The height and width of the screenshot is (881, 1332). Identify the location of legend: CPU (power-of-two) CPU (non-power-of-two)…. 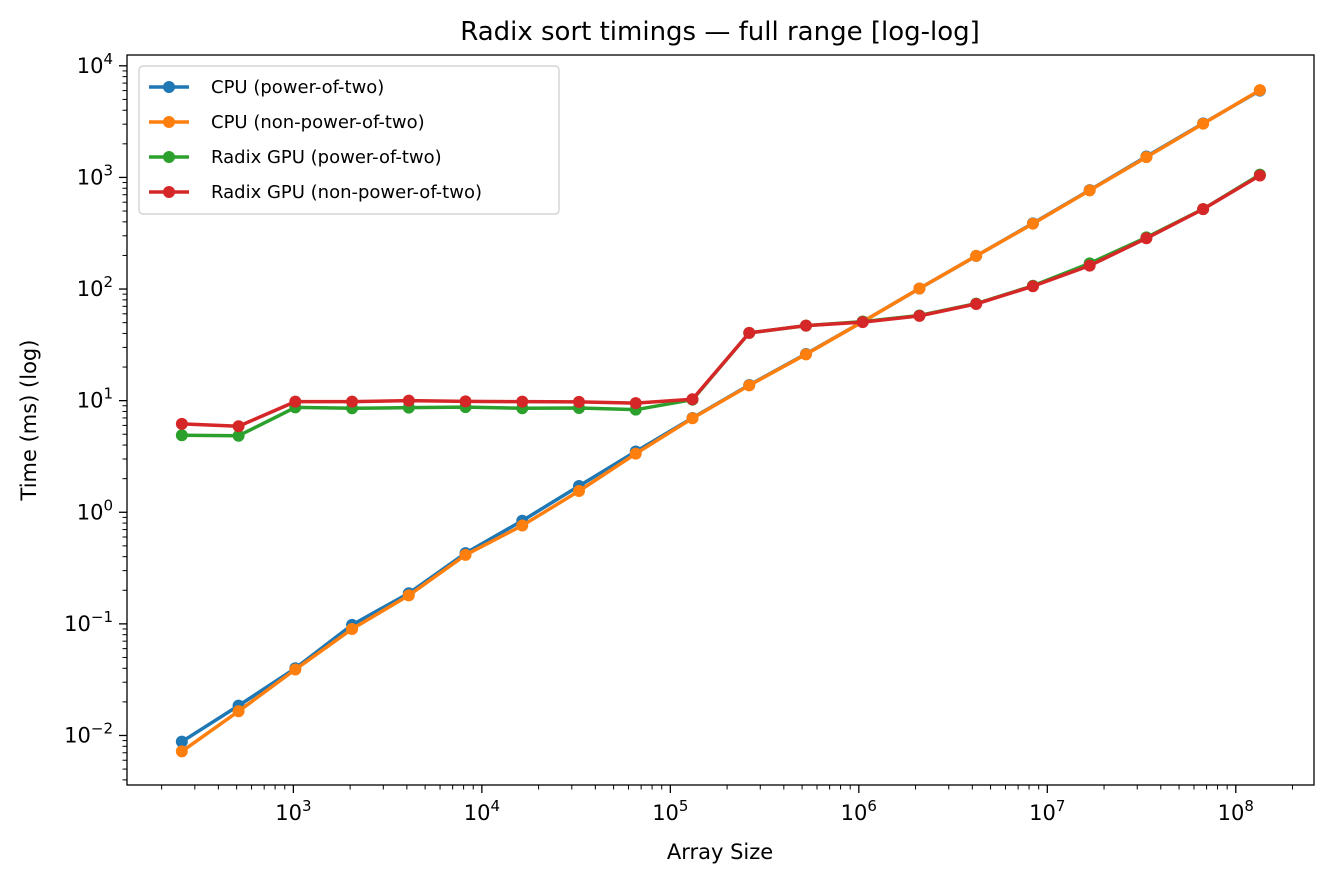
(349, 140).